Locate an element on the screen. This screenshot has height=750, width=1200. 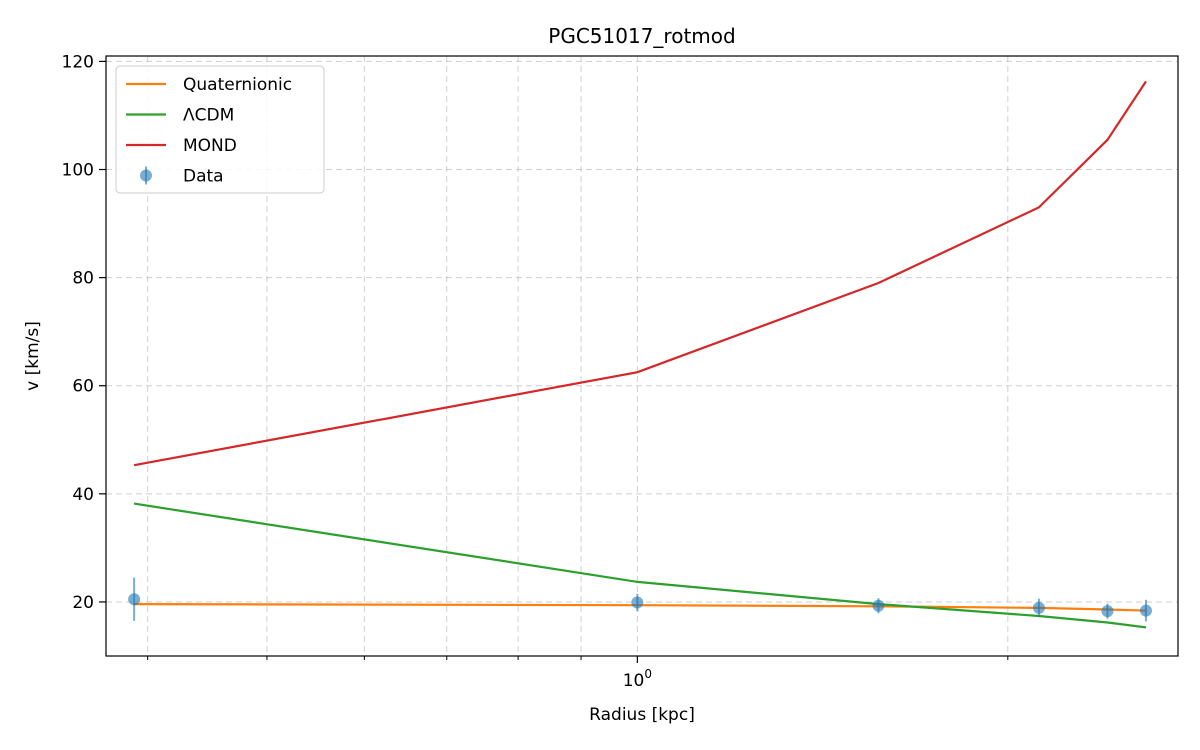
y-tick-label: 120 is located at coordinates (78, 62).